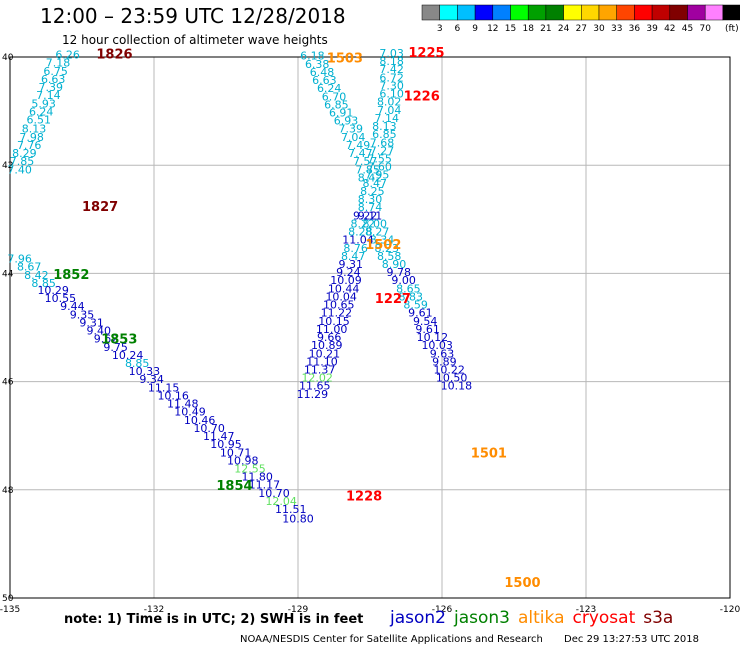  I want to click on swh-value: 6.48, so click(322, 72).